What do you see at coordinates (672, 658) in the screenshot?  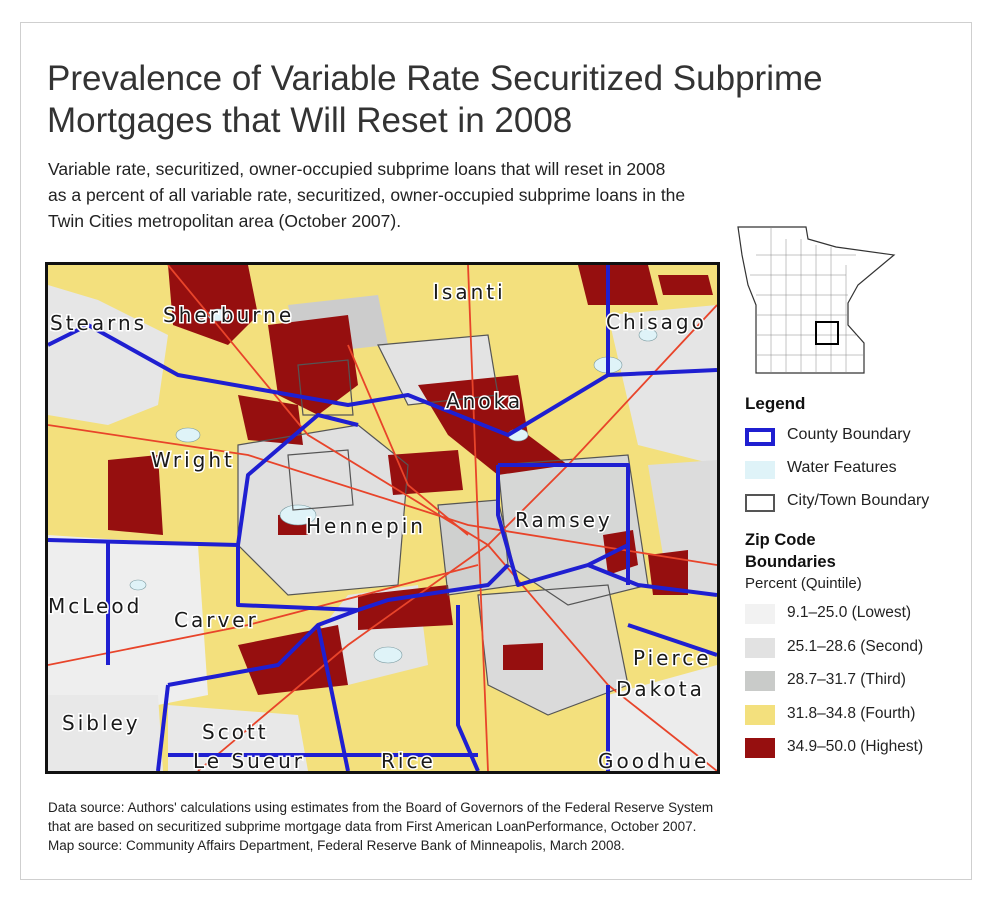 I see `county-label-pierce: Pierce` at bounding box center [672, 658].